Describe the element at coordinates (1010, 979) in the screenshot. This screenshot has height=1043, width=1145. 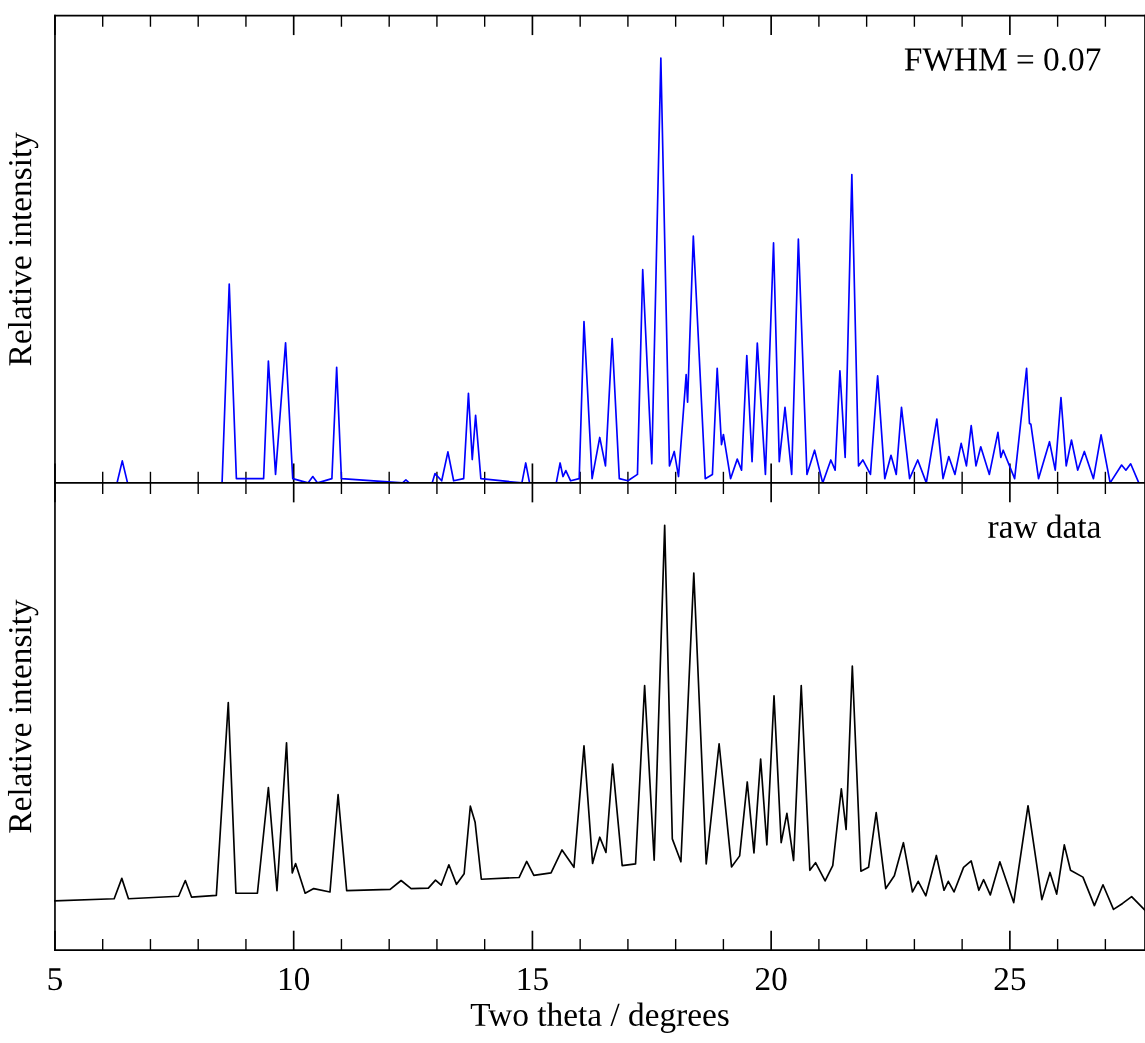
I see `x-tick-label: 25` at that location.